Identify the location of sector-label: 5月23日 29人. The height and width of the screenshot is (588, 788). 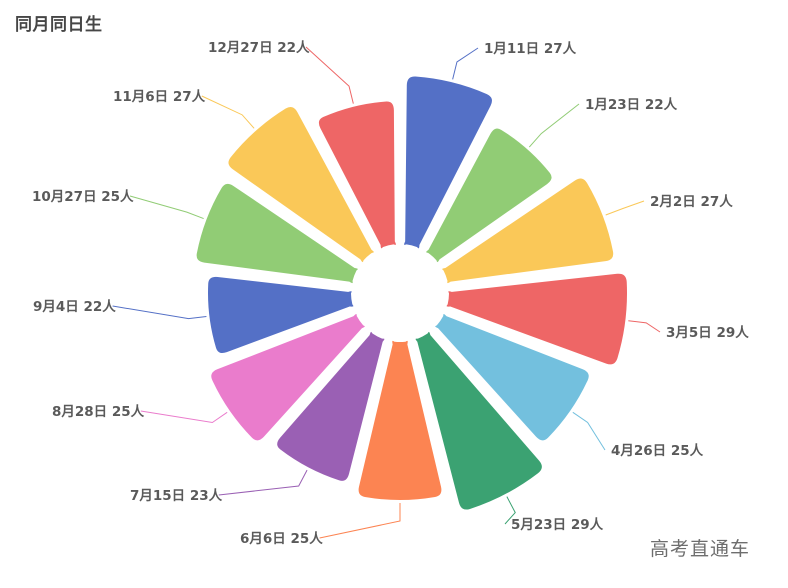
(557, 525).